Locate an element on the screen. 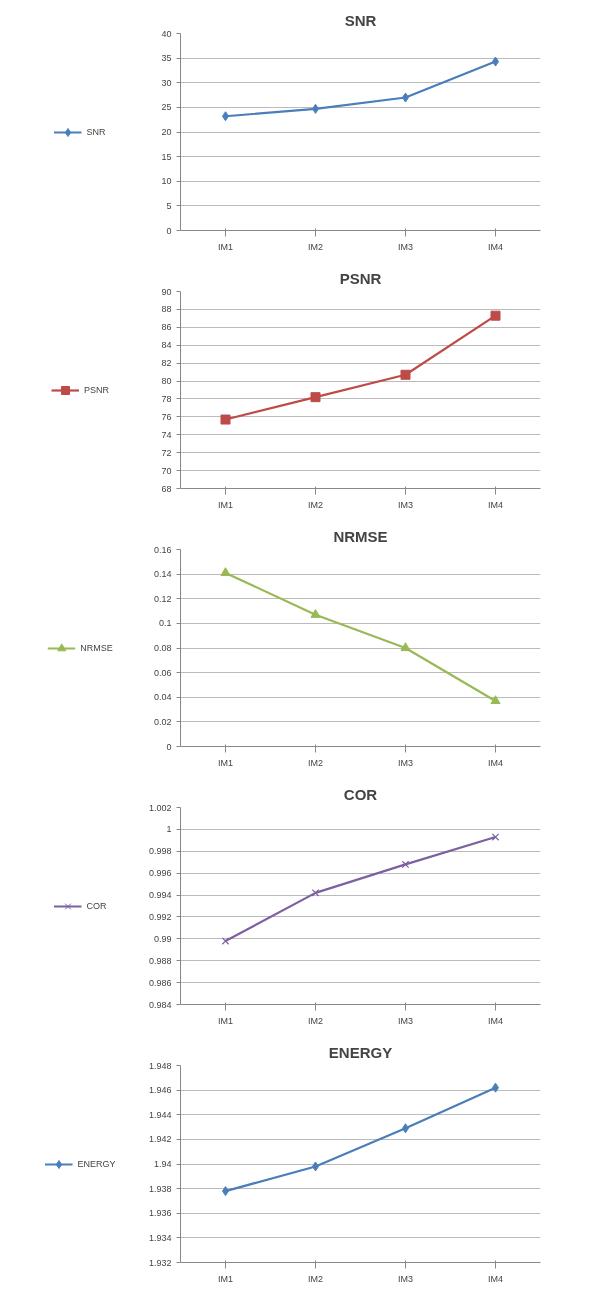 Image resolution: width=598 pixels, height=1298 pixels. legend-label: ENERGY is located at coordinates (96, 1163).